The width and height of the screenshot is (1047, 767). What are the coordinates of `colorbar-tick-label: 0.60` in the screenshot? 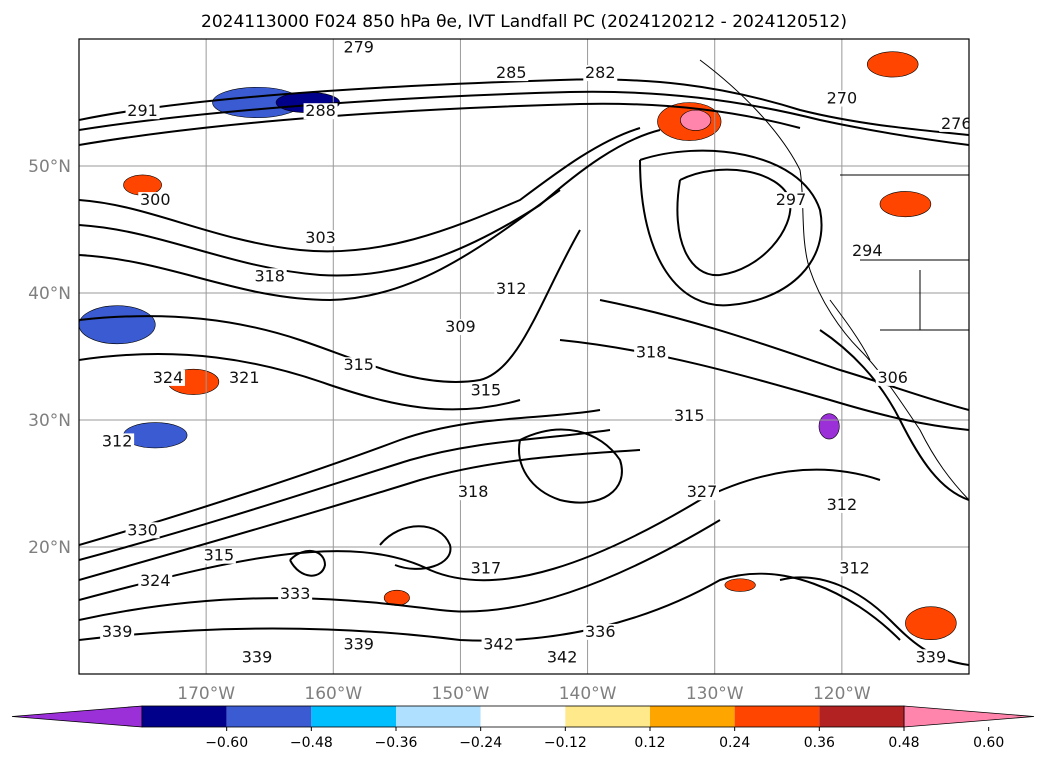 It's located at (988, 743).